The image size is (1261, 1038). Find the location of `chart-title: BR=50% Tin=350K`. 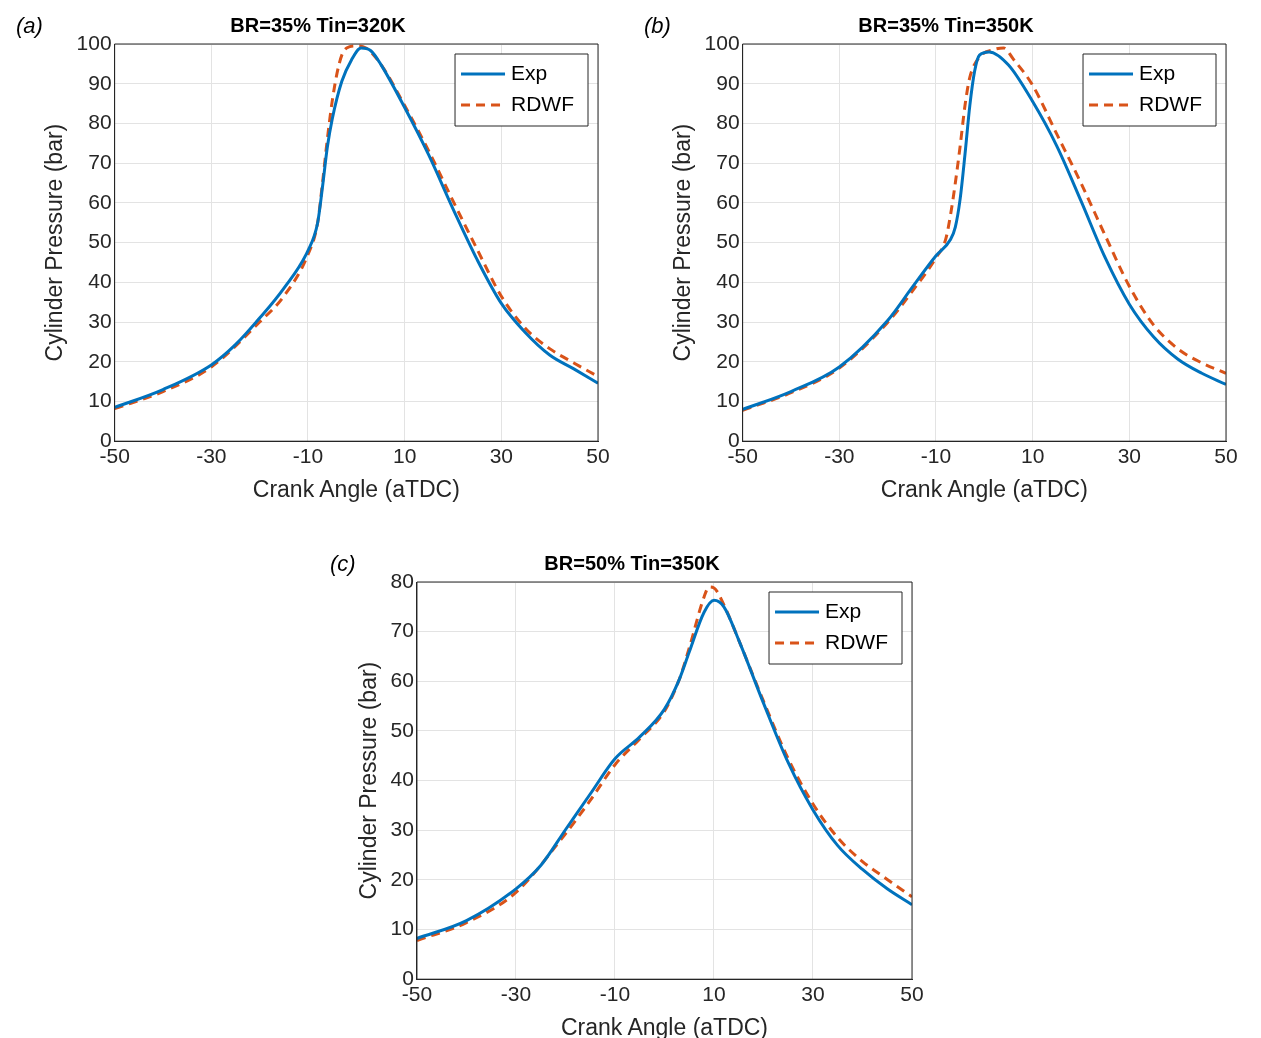

chart-title: BR=50% Tin=350K is located at coordinates (632, 562).